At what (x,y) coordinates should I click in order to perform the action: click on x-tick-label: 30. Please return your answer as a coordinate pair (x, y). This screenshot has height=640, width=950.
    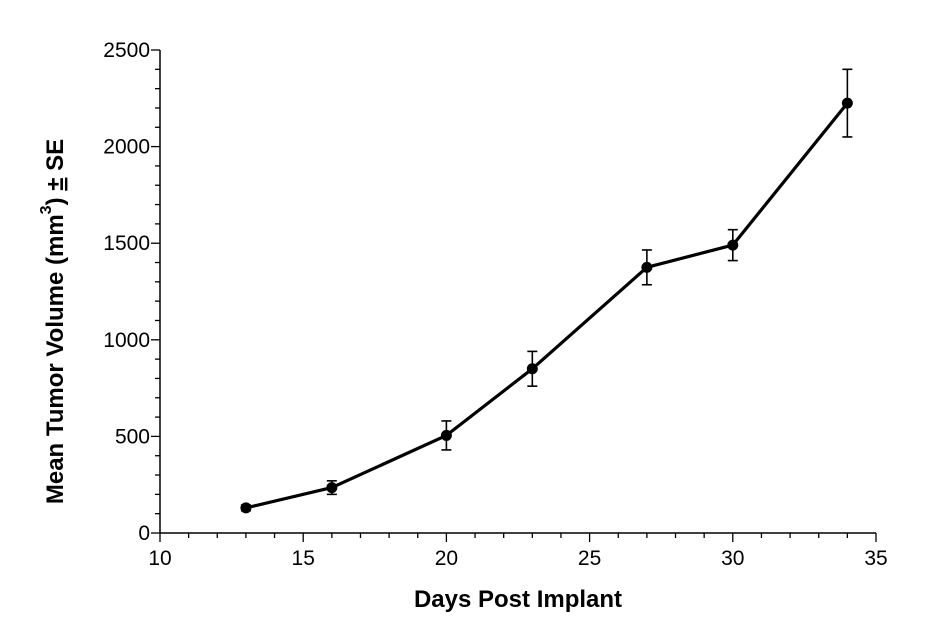
    Looking at the image, I should click on (732, 558).